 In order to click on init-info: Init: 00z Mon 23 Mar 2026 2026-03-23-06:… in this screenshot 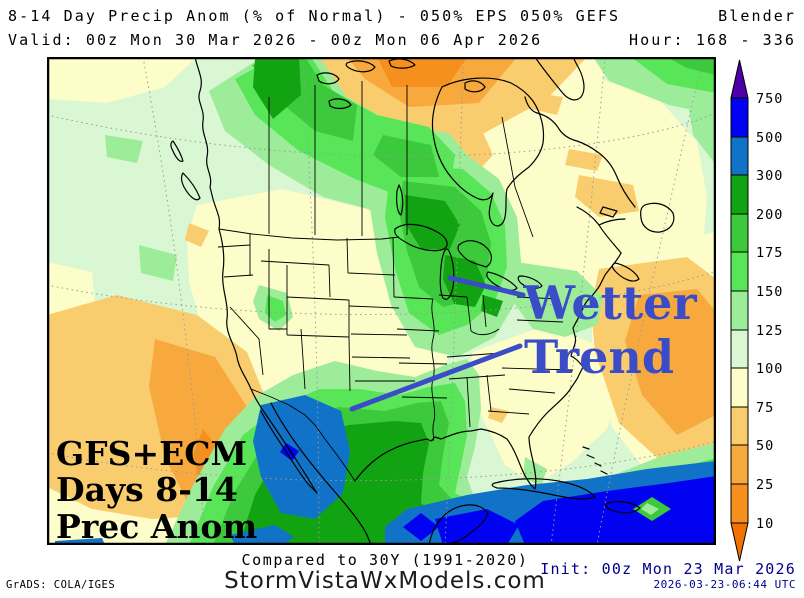, I will do `click(668, 575)`.